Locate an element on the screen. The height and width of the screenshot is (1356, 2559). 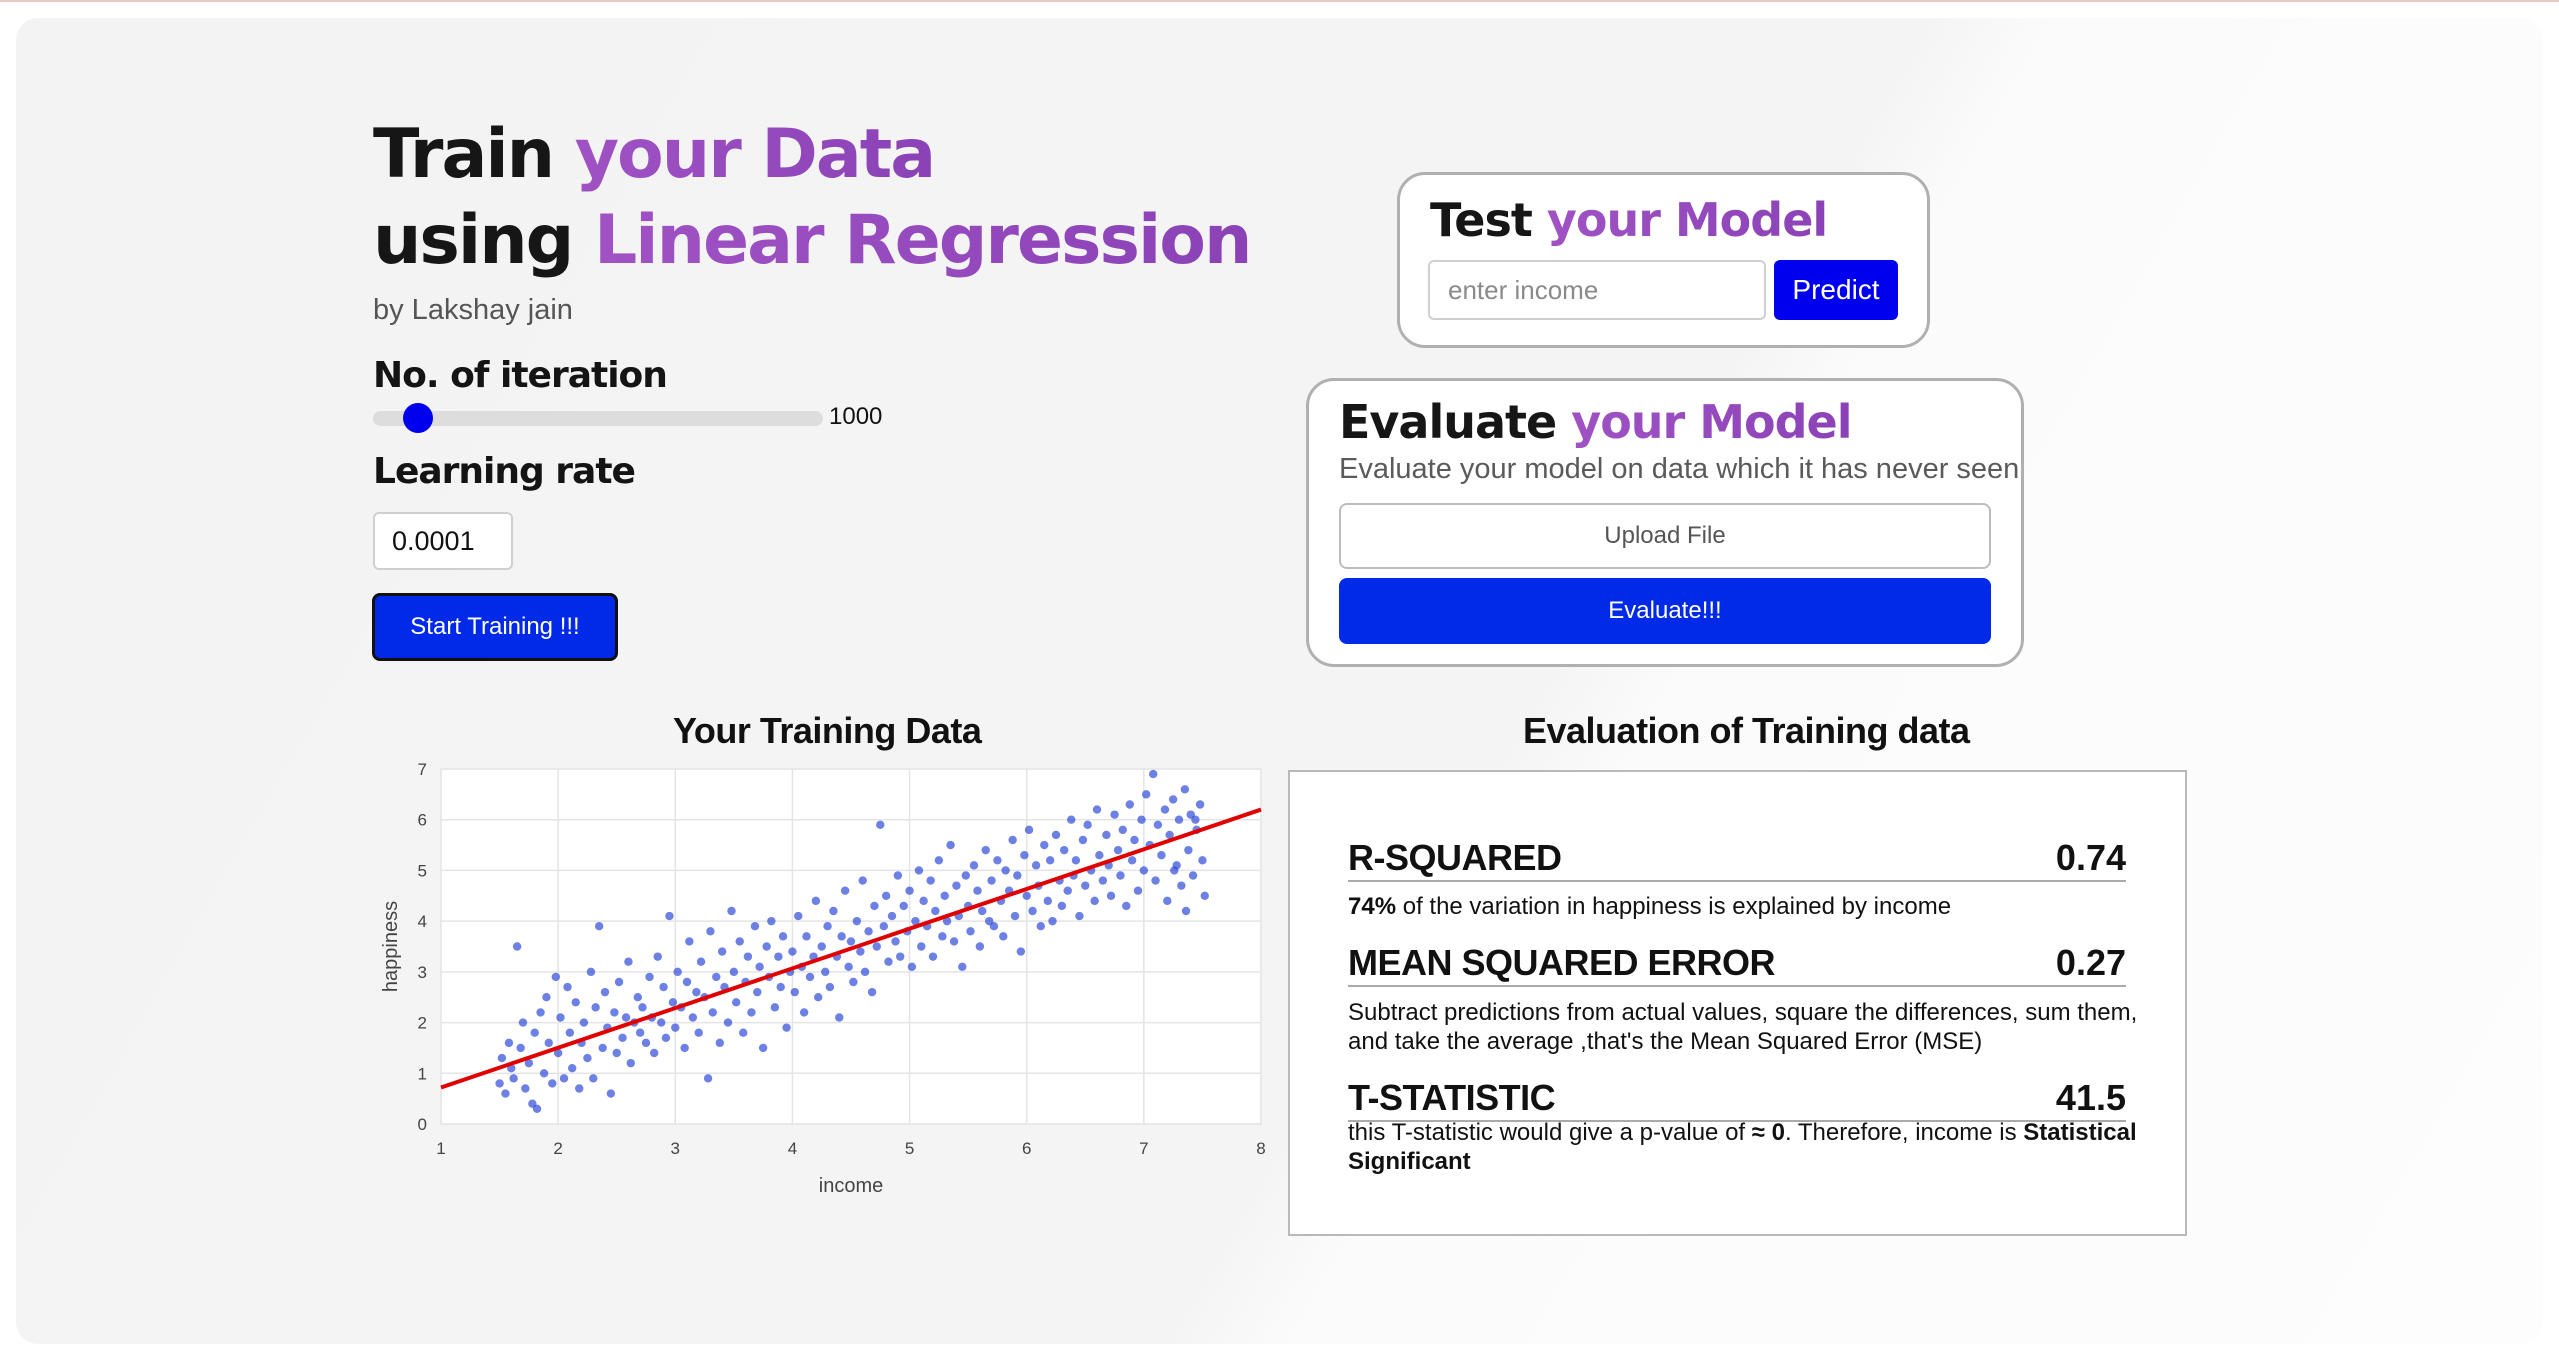
r-squared-row: R-SQUARED 0.74 is located at coordinates (1737, 856).